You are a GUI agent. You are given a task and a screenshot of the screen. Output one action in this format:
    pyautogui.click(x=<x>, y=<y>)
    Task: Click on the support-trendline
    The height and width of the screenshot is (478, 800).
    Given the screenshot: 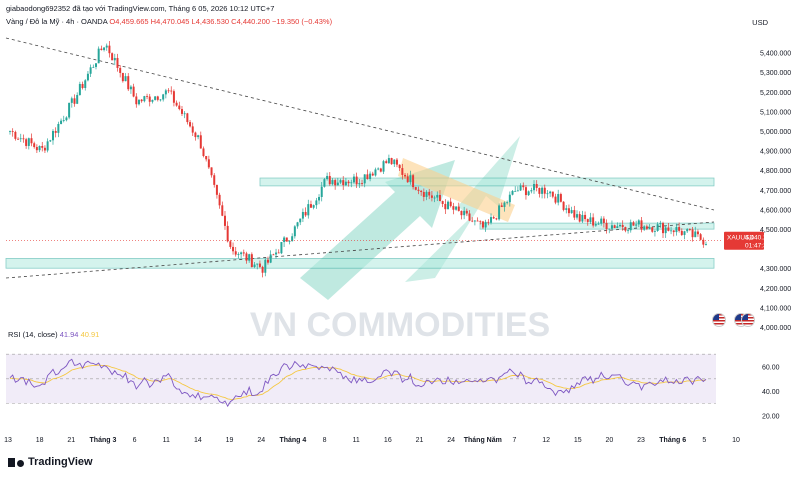 What is the action you would take?
    pyautogui.click(x=360, y=250)
    